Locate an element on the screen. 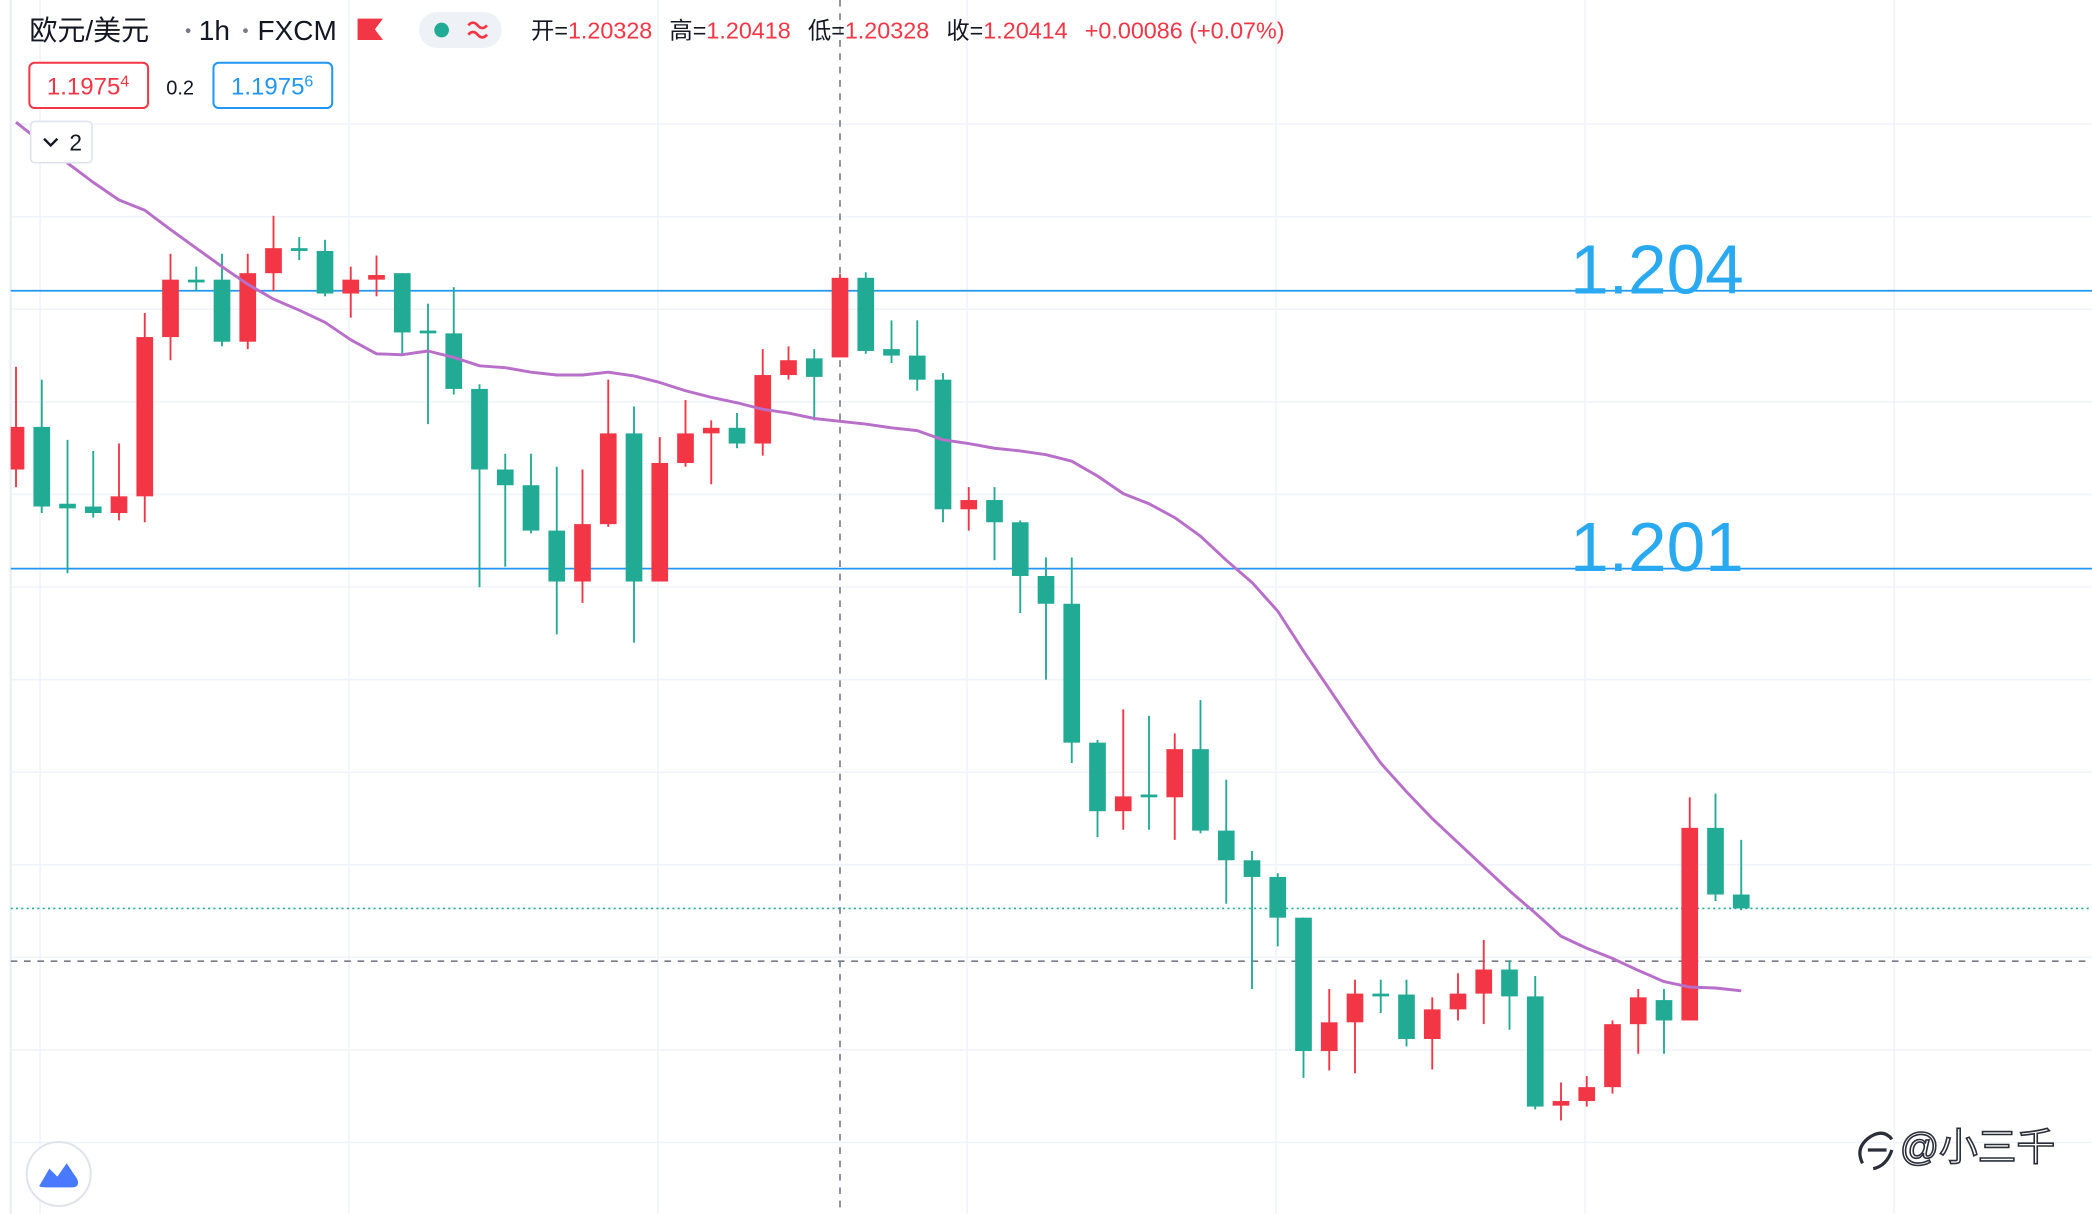 The height and width of the screenshot is (1214, 2092). indicators-toggle is located at coordinates (61, 142).